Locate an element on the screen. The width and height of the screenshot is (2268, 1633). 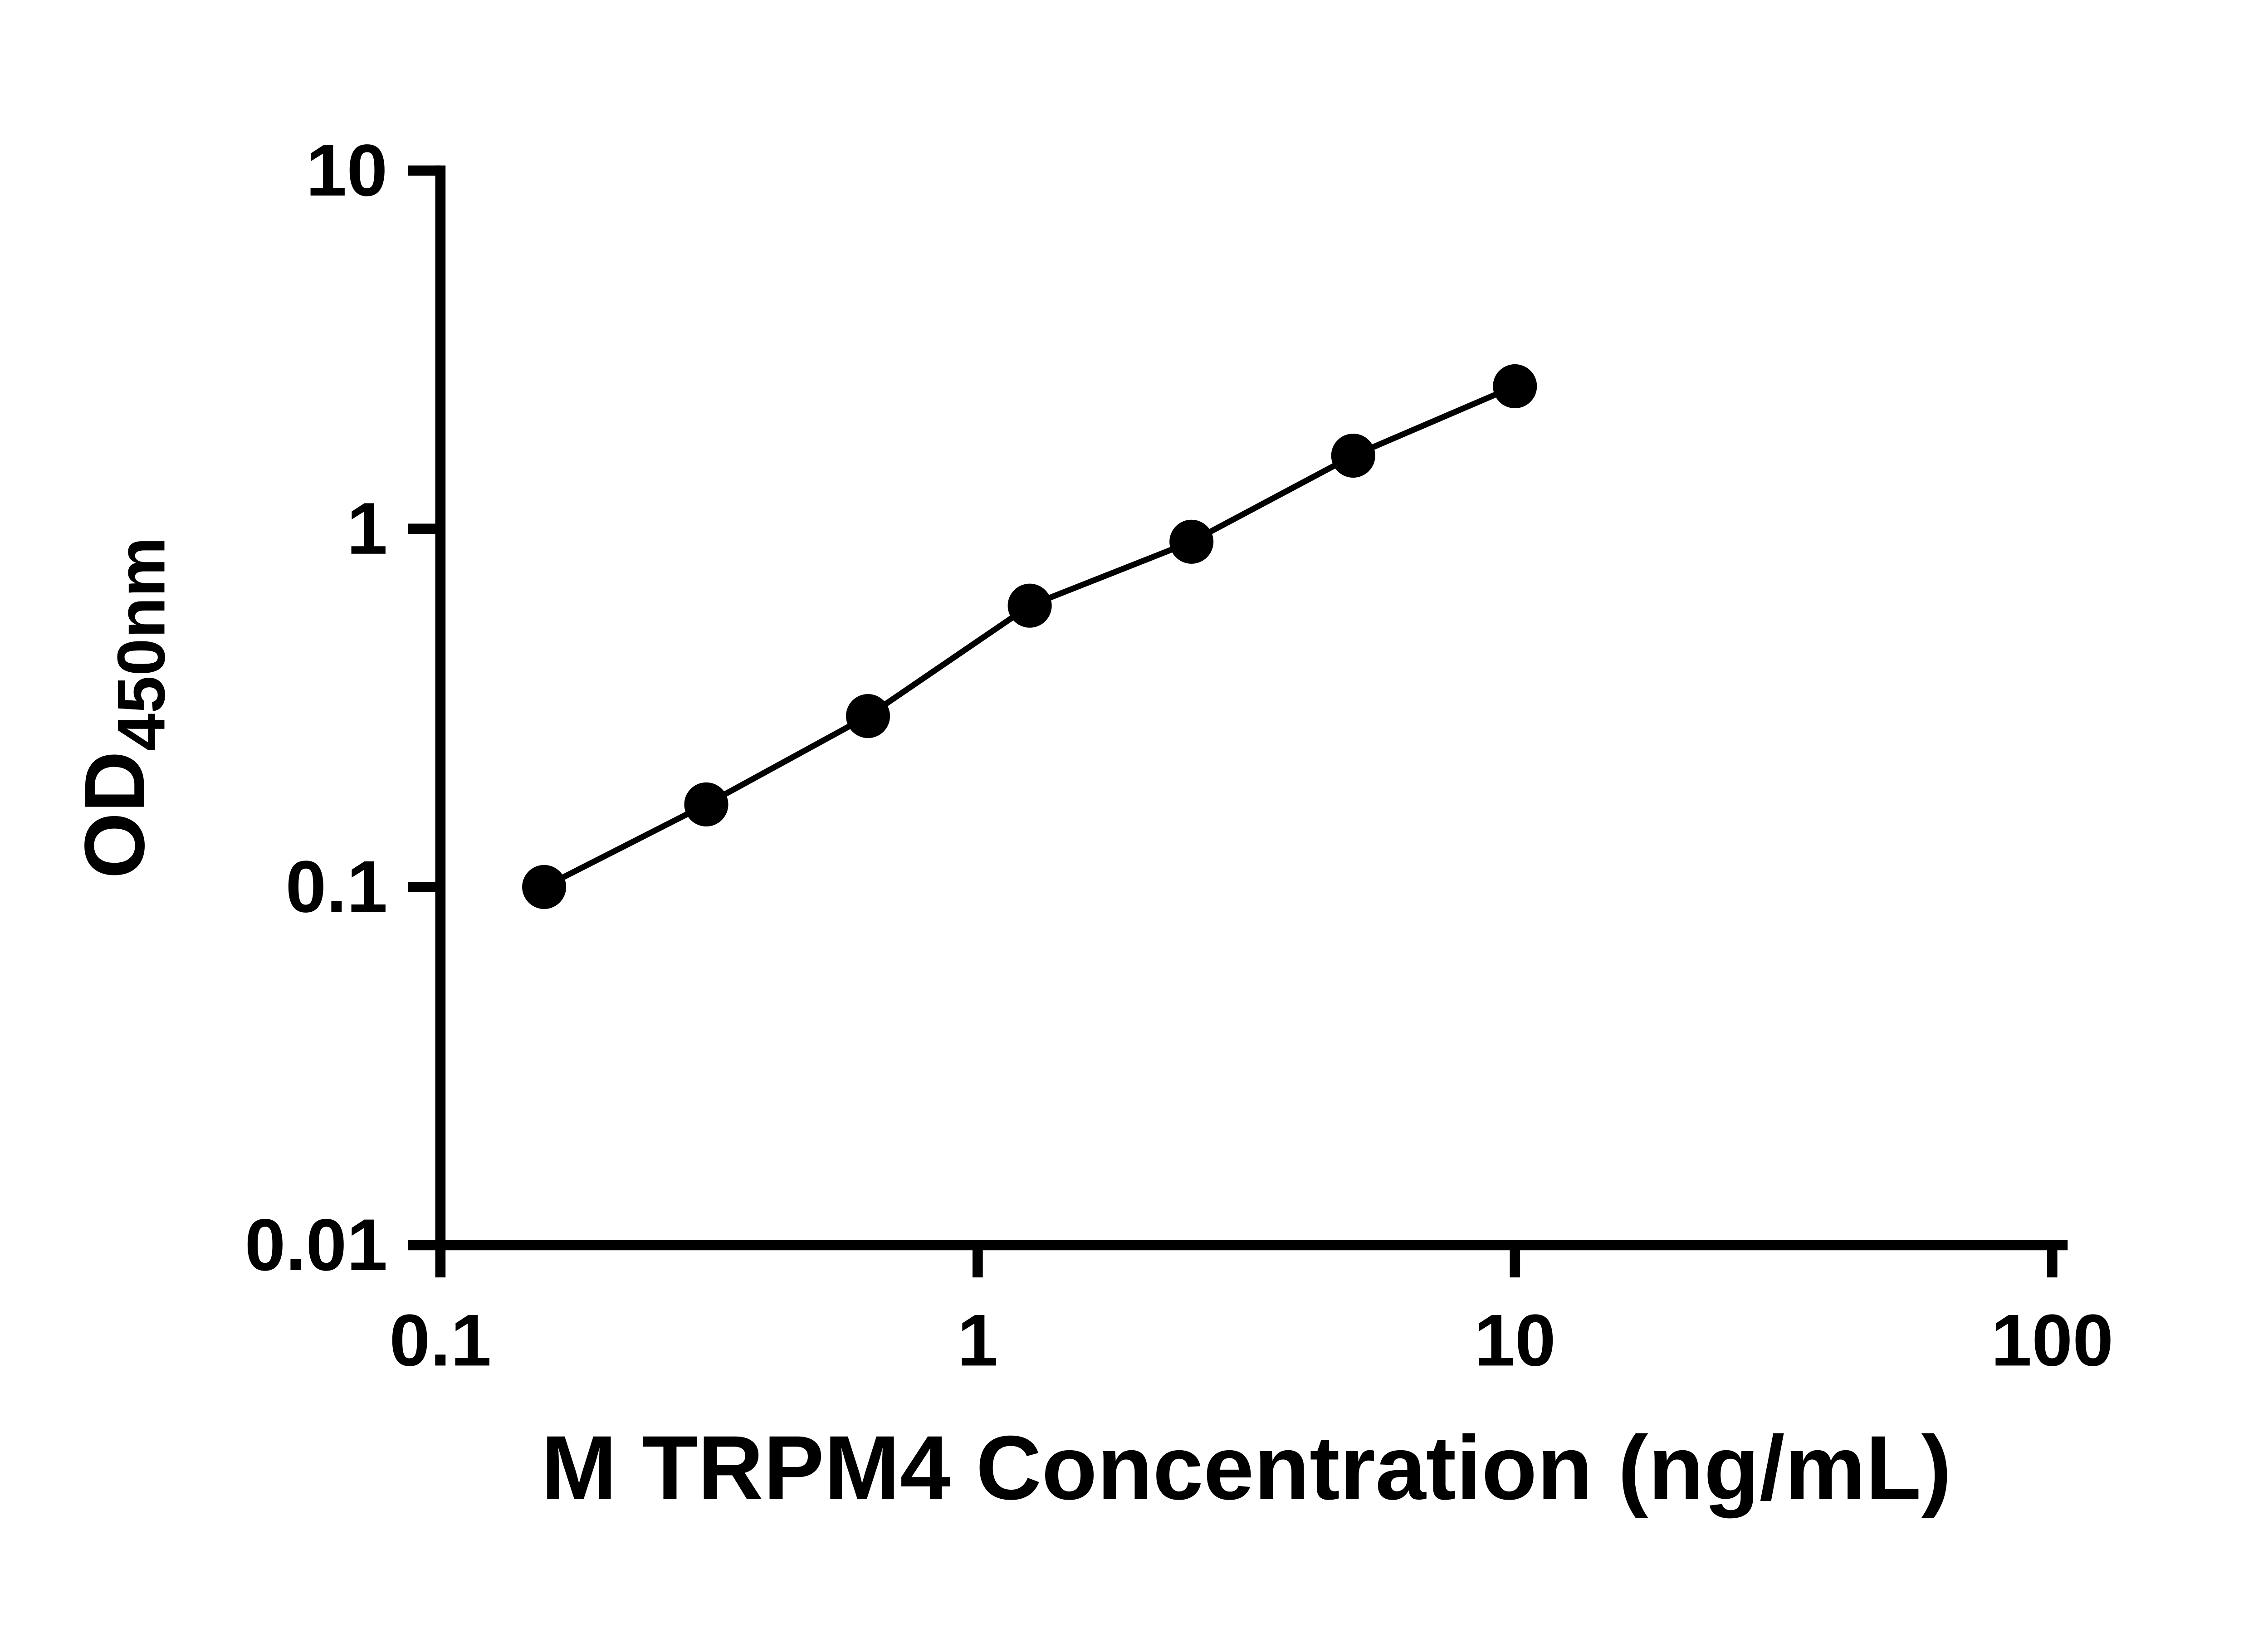
x-axis-title: M TRPM4 Concentration (ng/mL) is located at coordinates (1246, 1468).